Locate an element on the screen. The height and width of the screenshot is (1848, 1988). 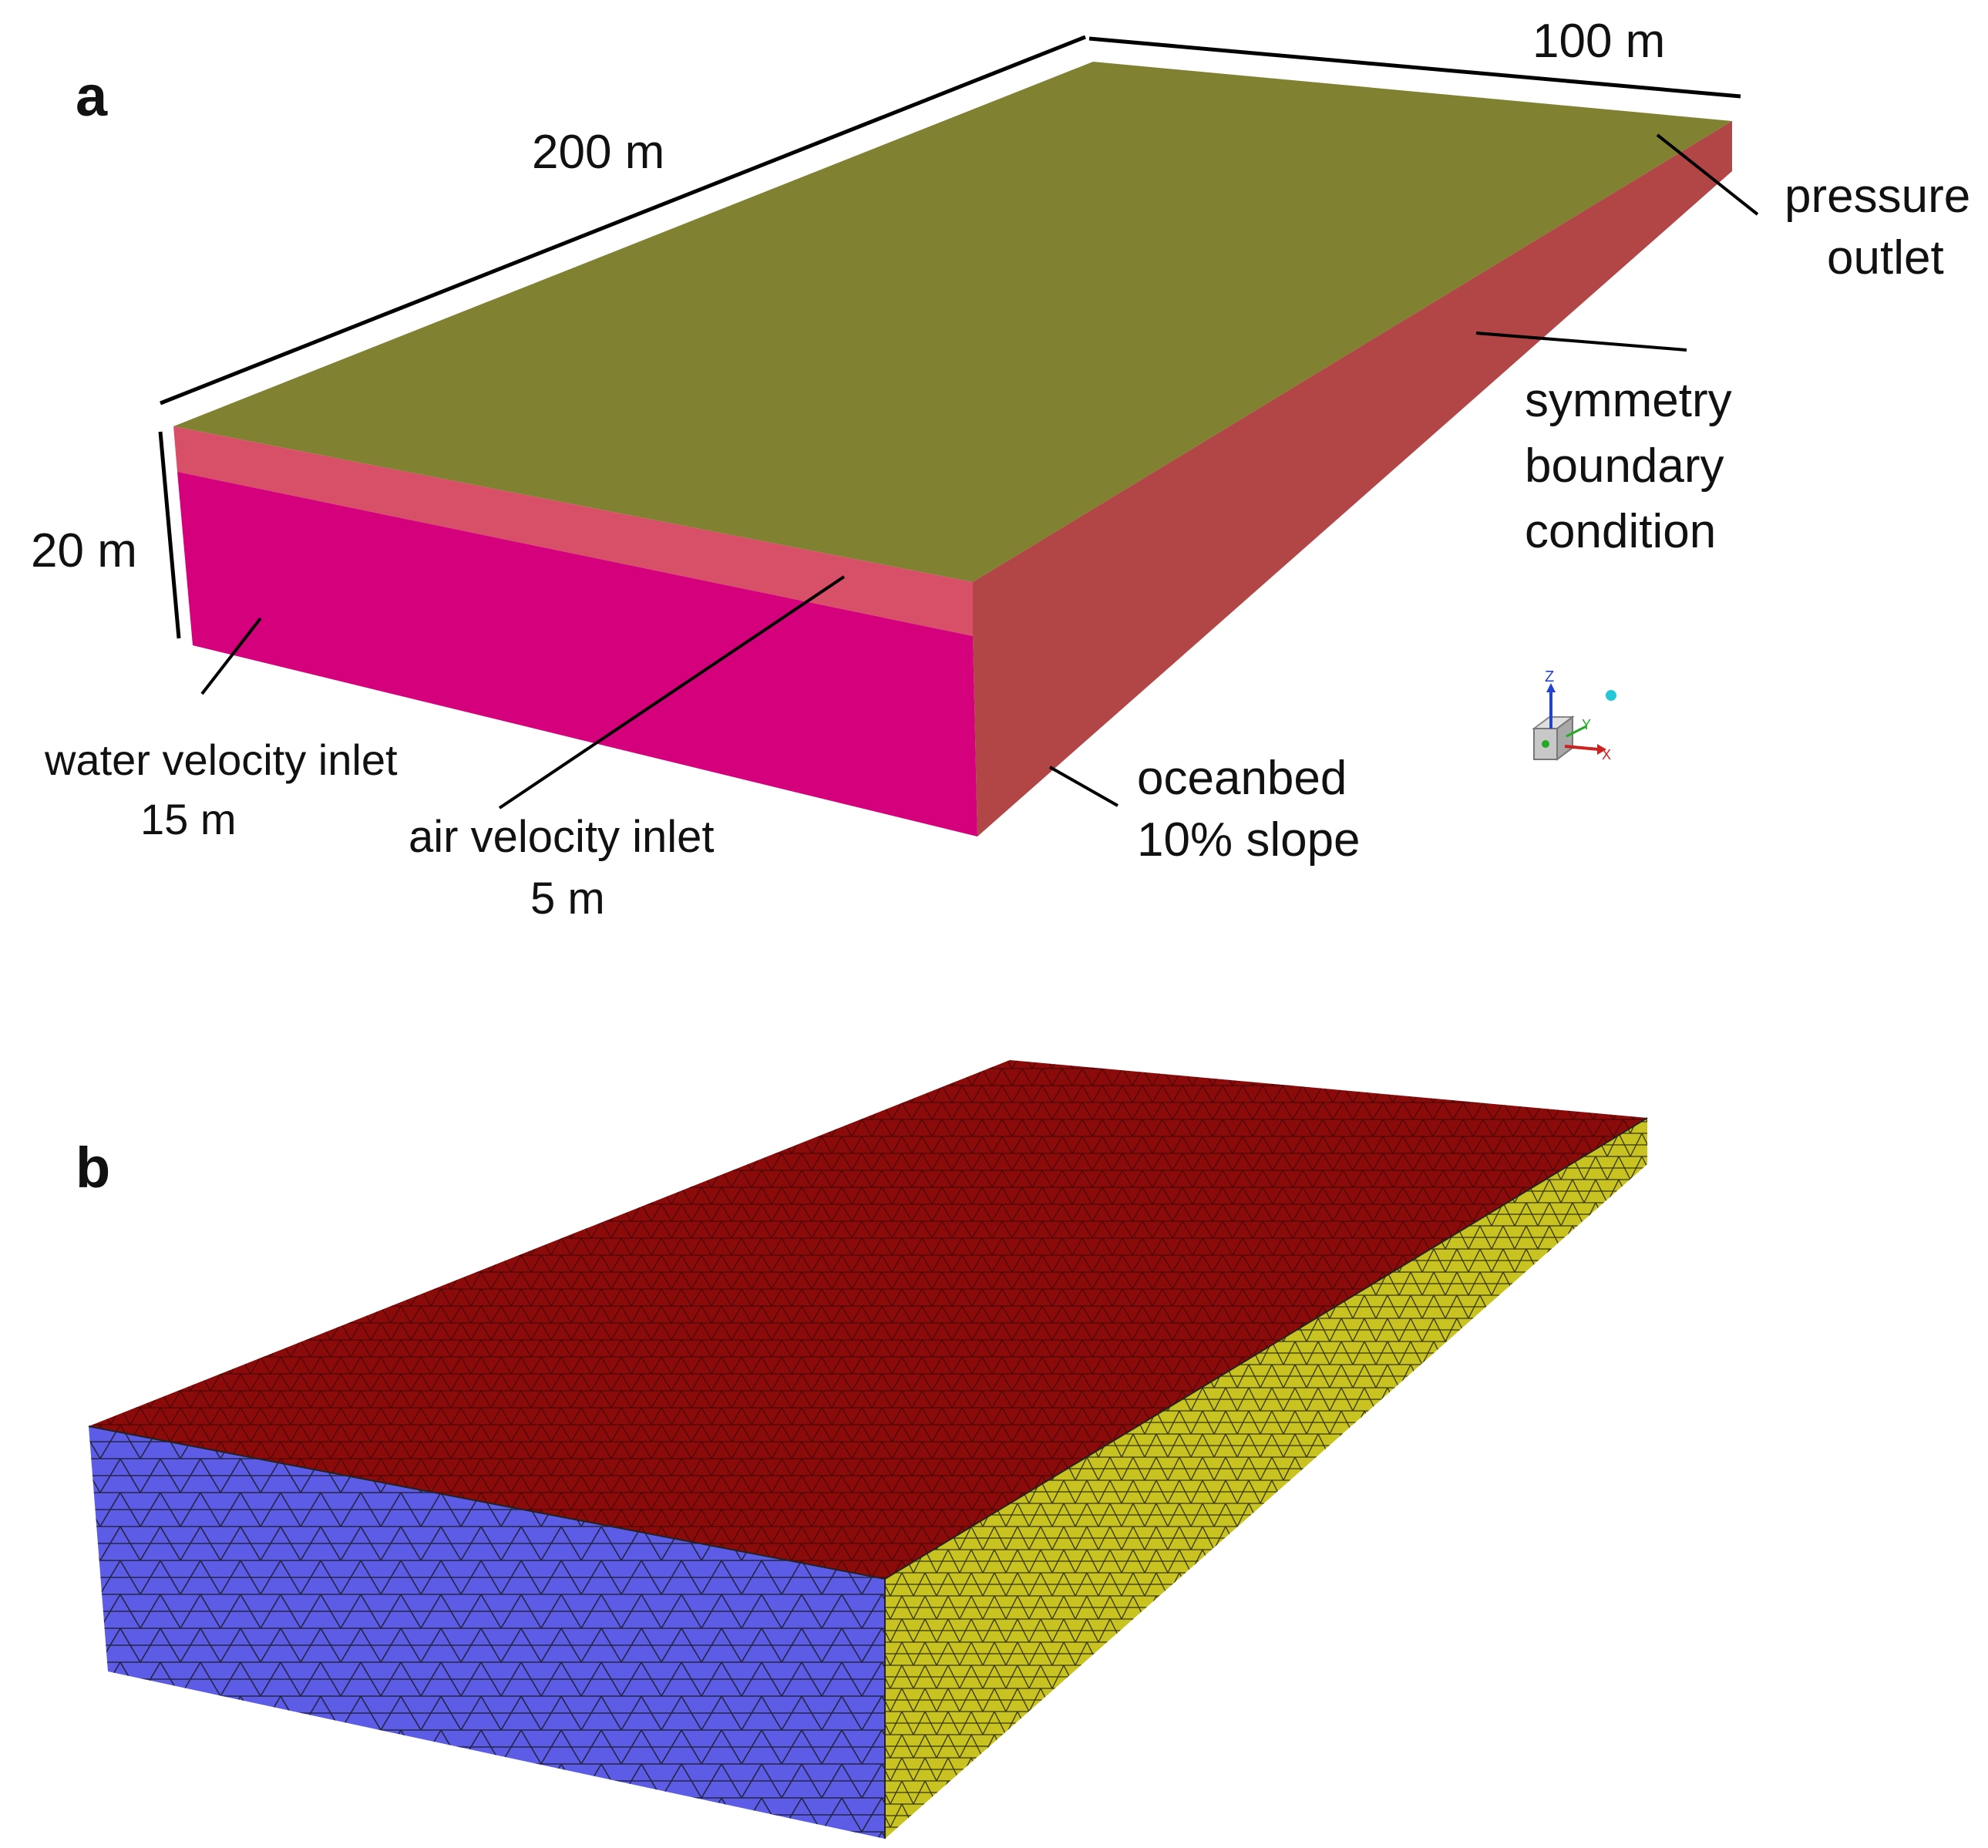
label-air-inlet-line1: air velocity inlet is located at coordinates (561, 837).